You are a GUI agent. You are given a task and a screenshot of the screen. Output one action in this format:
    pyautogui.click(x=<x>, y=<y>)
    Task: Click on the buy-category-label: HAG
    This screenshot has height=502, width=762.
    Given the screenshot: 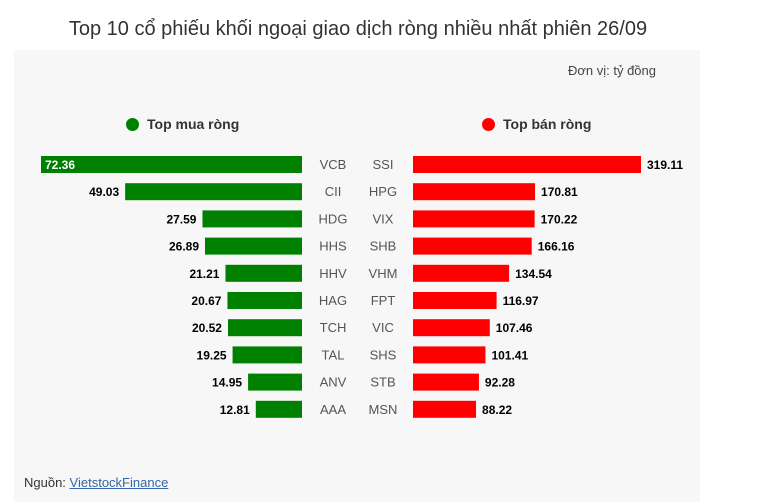 What is the action you would take?
    pyautogui.click(x=333, y=300)
    